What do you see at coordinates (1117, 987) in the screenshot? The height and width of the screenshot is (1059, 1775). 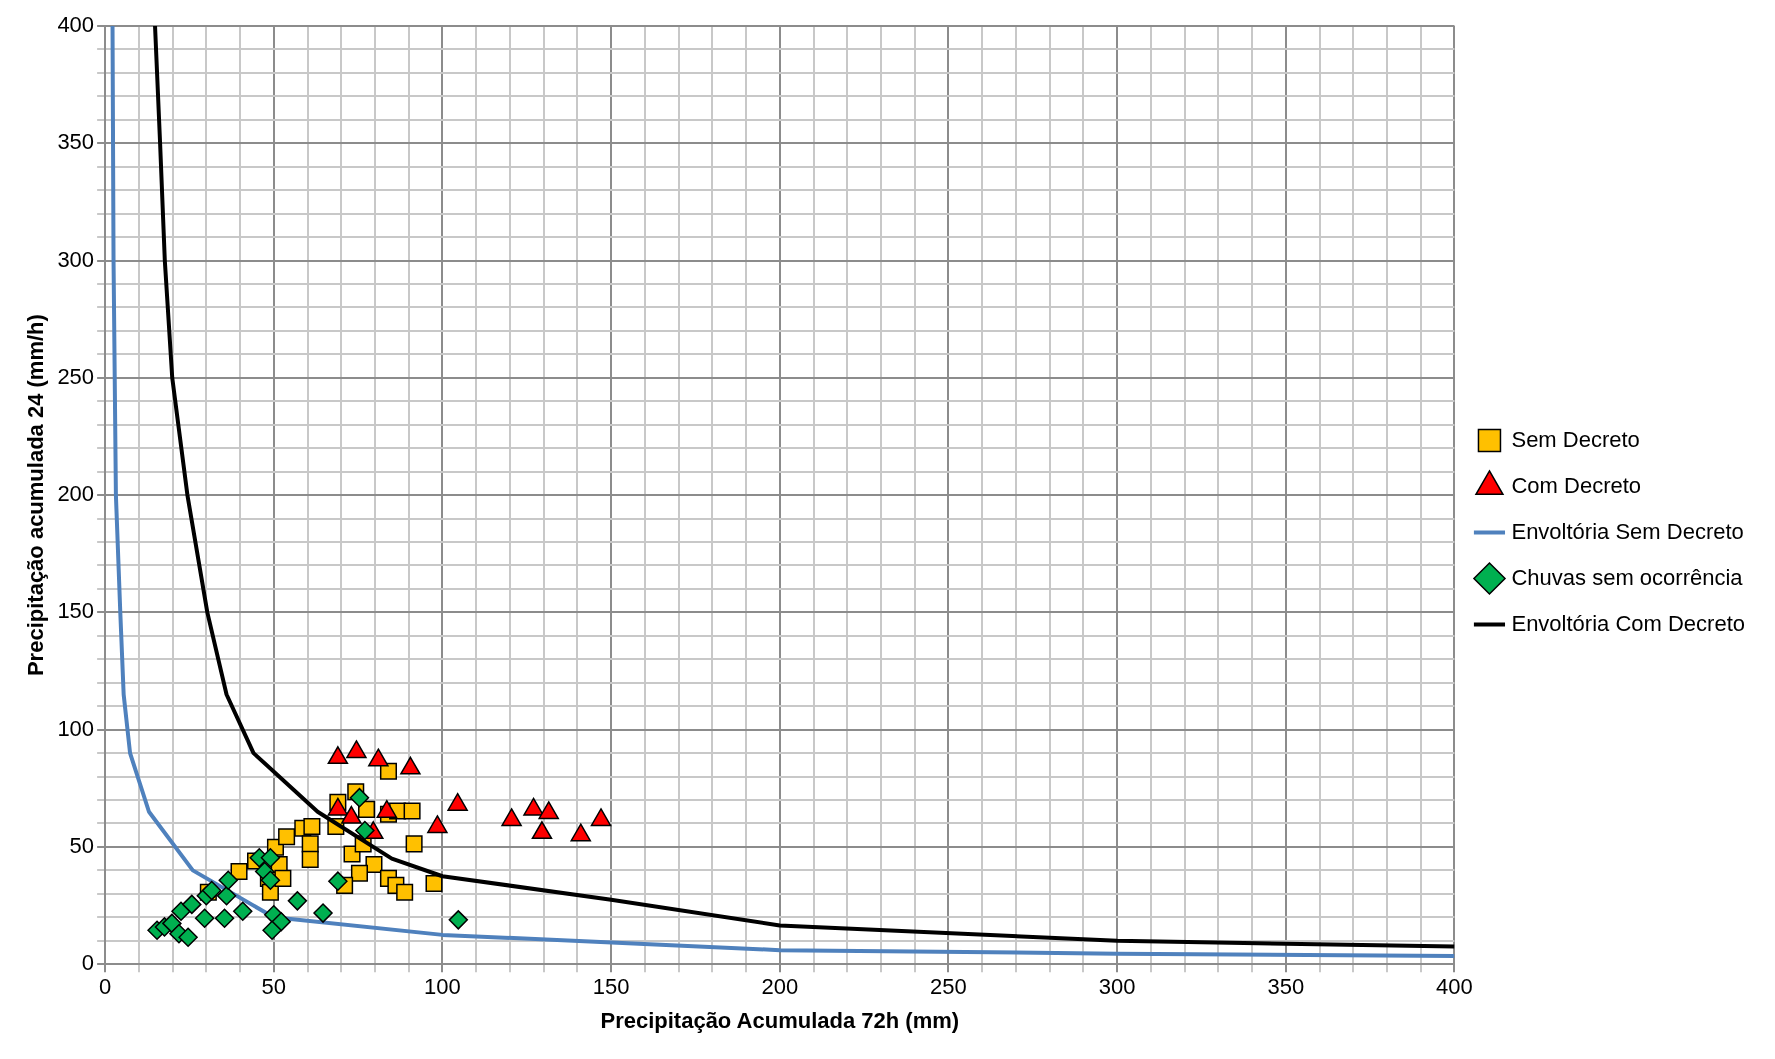 I see `x-tick-label: 300` at bounding box center [1117, 987].